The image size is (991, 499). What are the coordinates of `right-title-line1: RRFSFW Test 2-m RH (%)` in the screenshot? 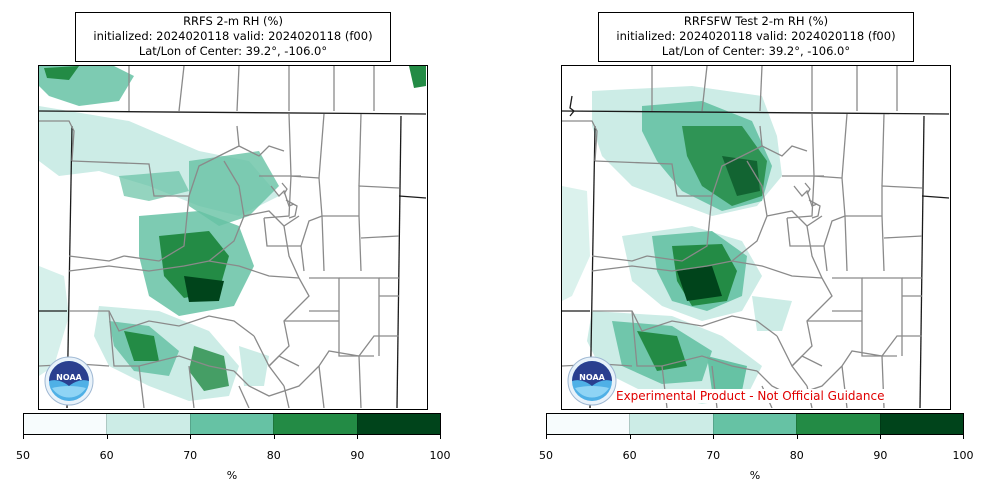 It's located at (756, 21).